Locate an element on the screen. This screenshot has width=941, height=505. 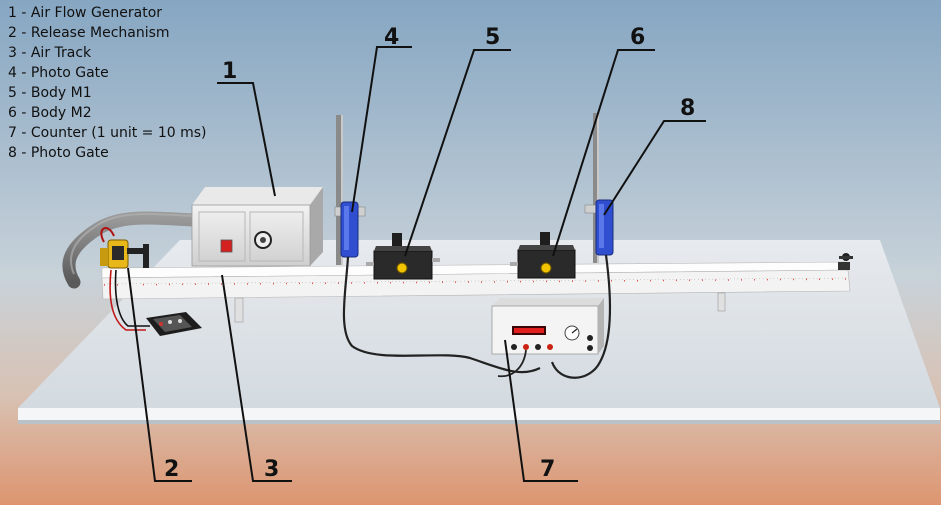
callout-number-3: 3 is located at coordinates (271, 469).